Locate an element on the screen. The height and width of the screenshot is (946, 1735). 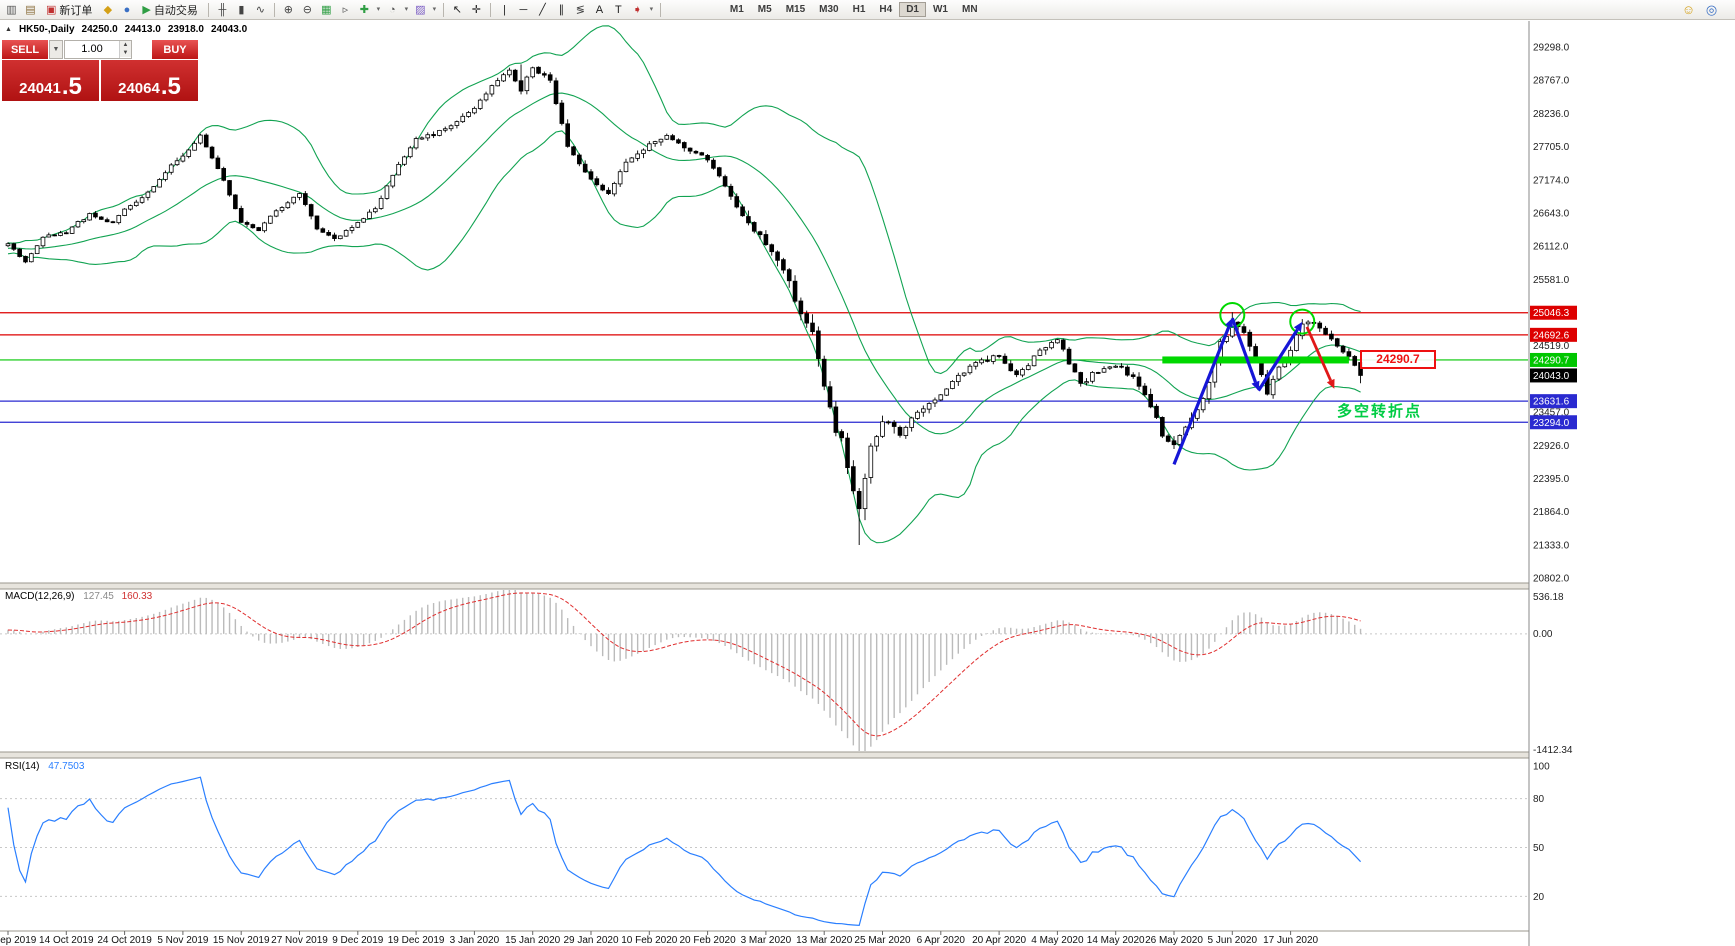
chart-annotations is located at coordinates (1253, 383).